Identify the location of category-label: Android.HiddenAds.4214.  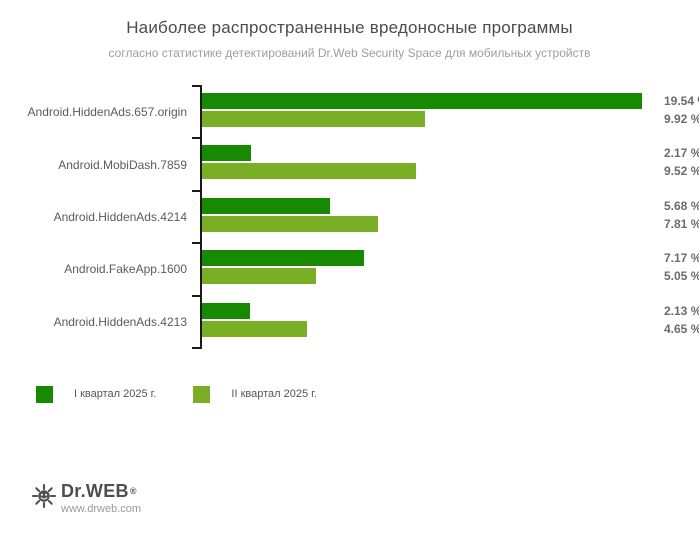
(120, 216).